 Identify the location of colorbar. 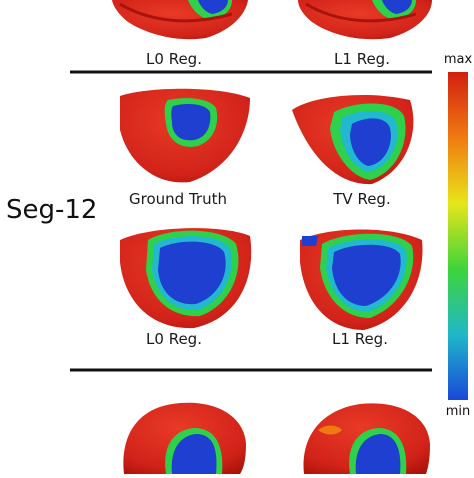
(458, 236).